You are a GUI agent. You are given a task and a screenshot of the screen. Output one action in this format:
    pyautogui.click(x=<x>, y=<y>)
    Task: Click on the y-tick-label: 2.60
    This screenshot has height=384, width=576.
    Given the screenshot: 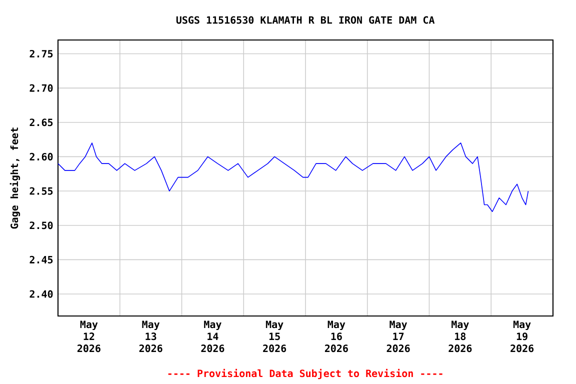 What is the action you would take?
    pyautogui.click(x=41, y=156)
    